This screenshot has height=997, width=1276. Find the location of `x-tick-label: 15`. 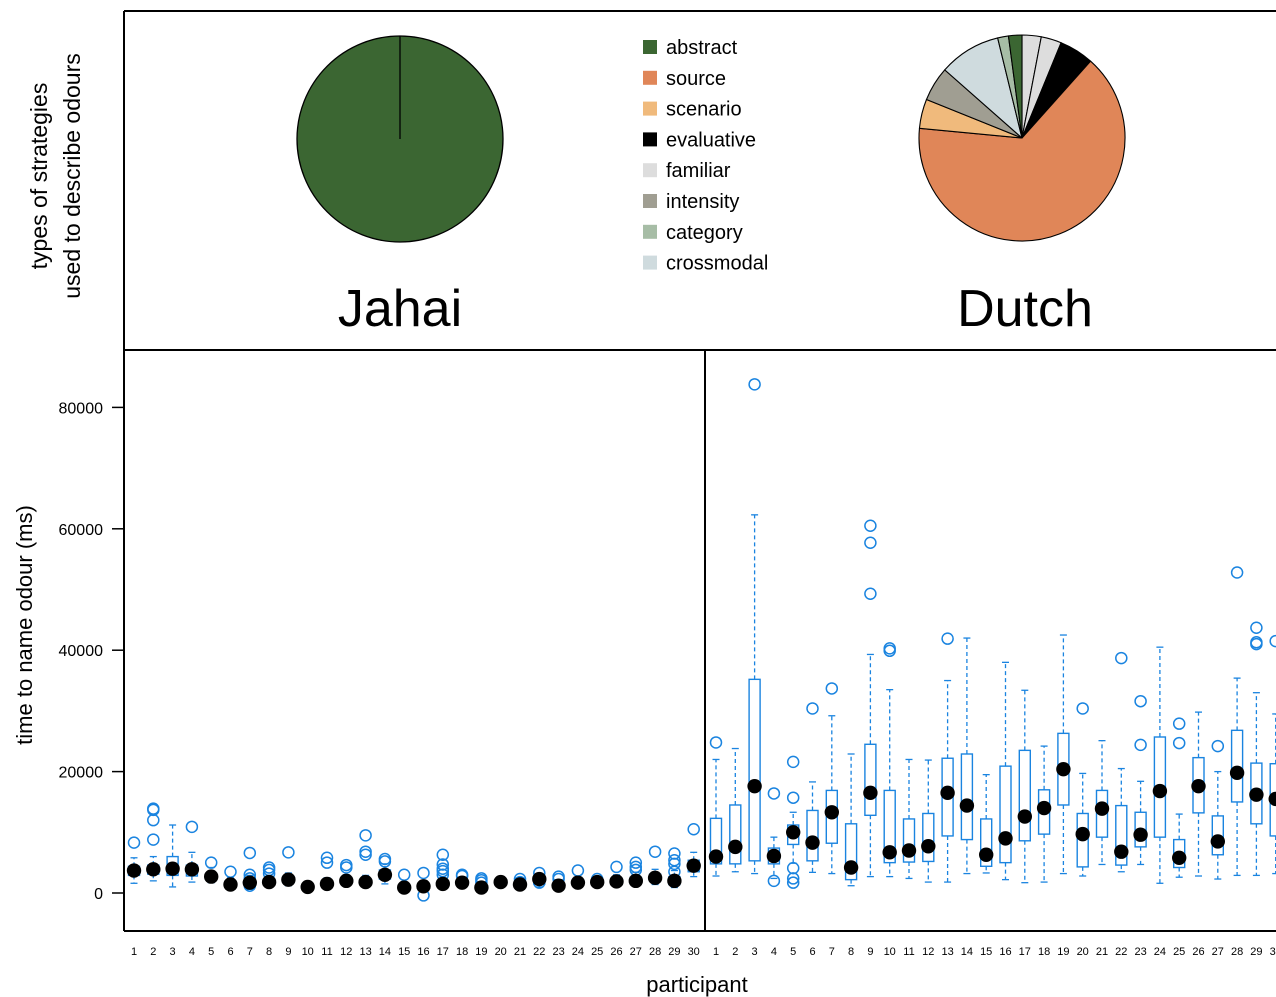

x-tick-label: 15 is located at coordinates (404, 952).